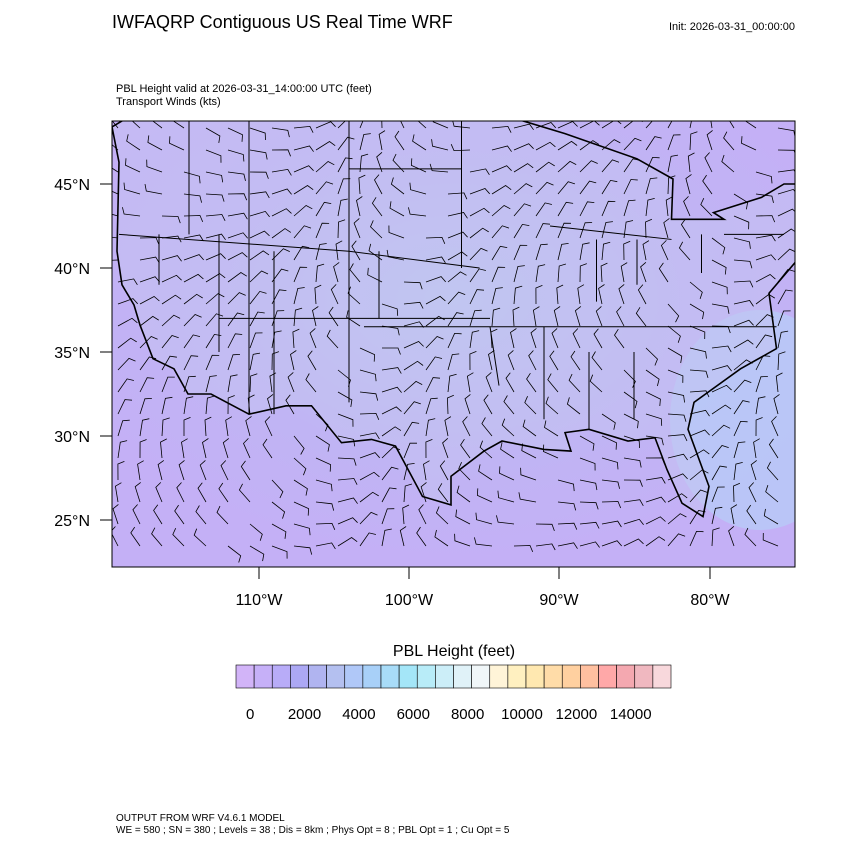 The width and height of the screenshot is (850, 855). Describe the element at coordinates (454, 651) in the screenshot. I see `colorbar-title: PBL Height (feet)` at that location.